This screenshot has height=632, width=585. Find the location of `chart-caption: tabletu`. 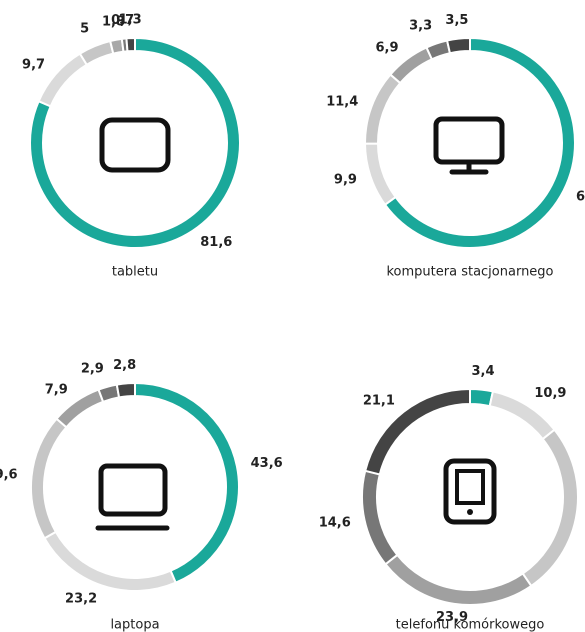

chart-caption: tabletu is located at coordinates (135, 272).